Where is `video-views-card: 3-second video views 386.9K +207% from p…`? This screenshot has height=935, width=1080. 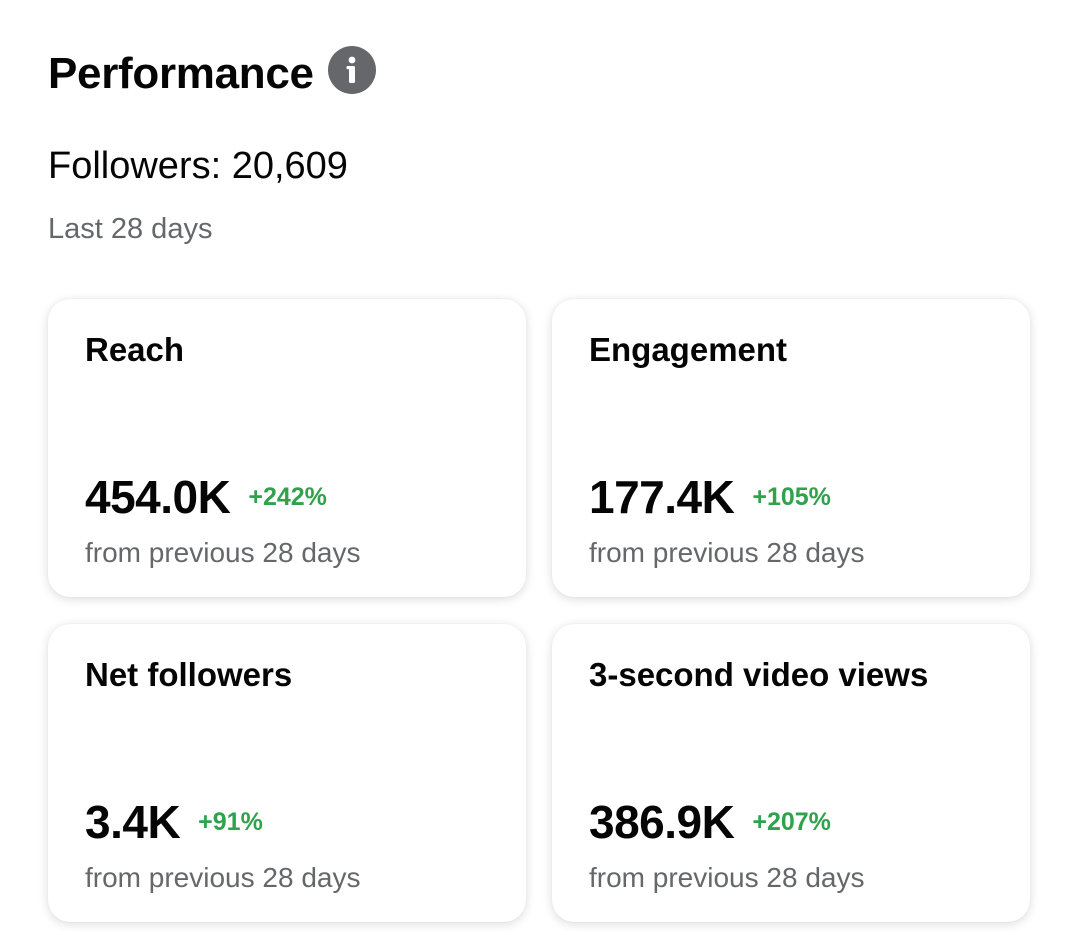
video-views-card: 3-second video views 386.9K +207% from p… is located at coordinates (791, 773).